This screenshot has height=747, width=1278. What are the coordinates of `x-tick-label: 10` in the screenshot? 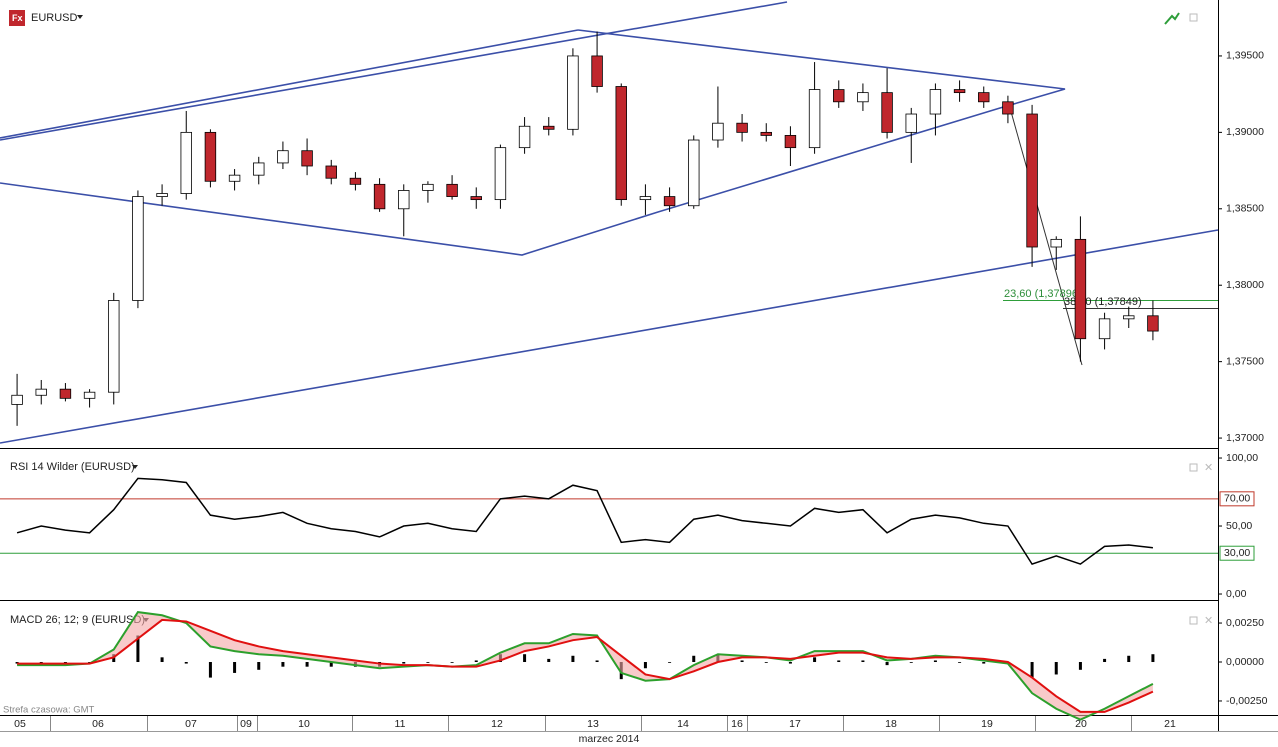 It's located at (304, 724).